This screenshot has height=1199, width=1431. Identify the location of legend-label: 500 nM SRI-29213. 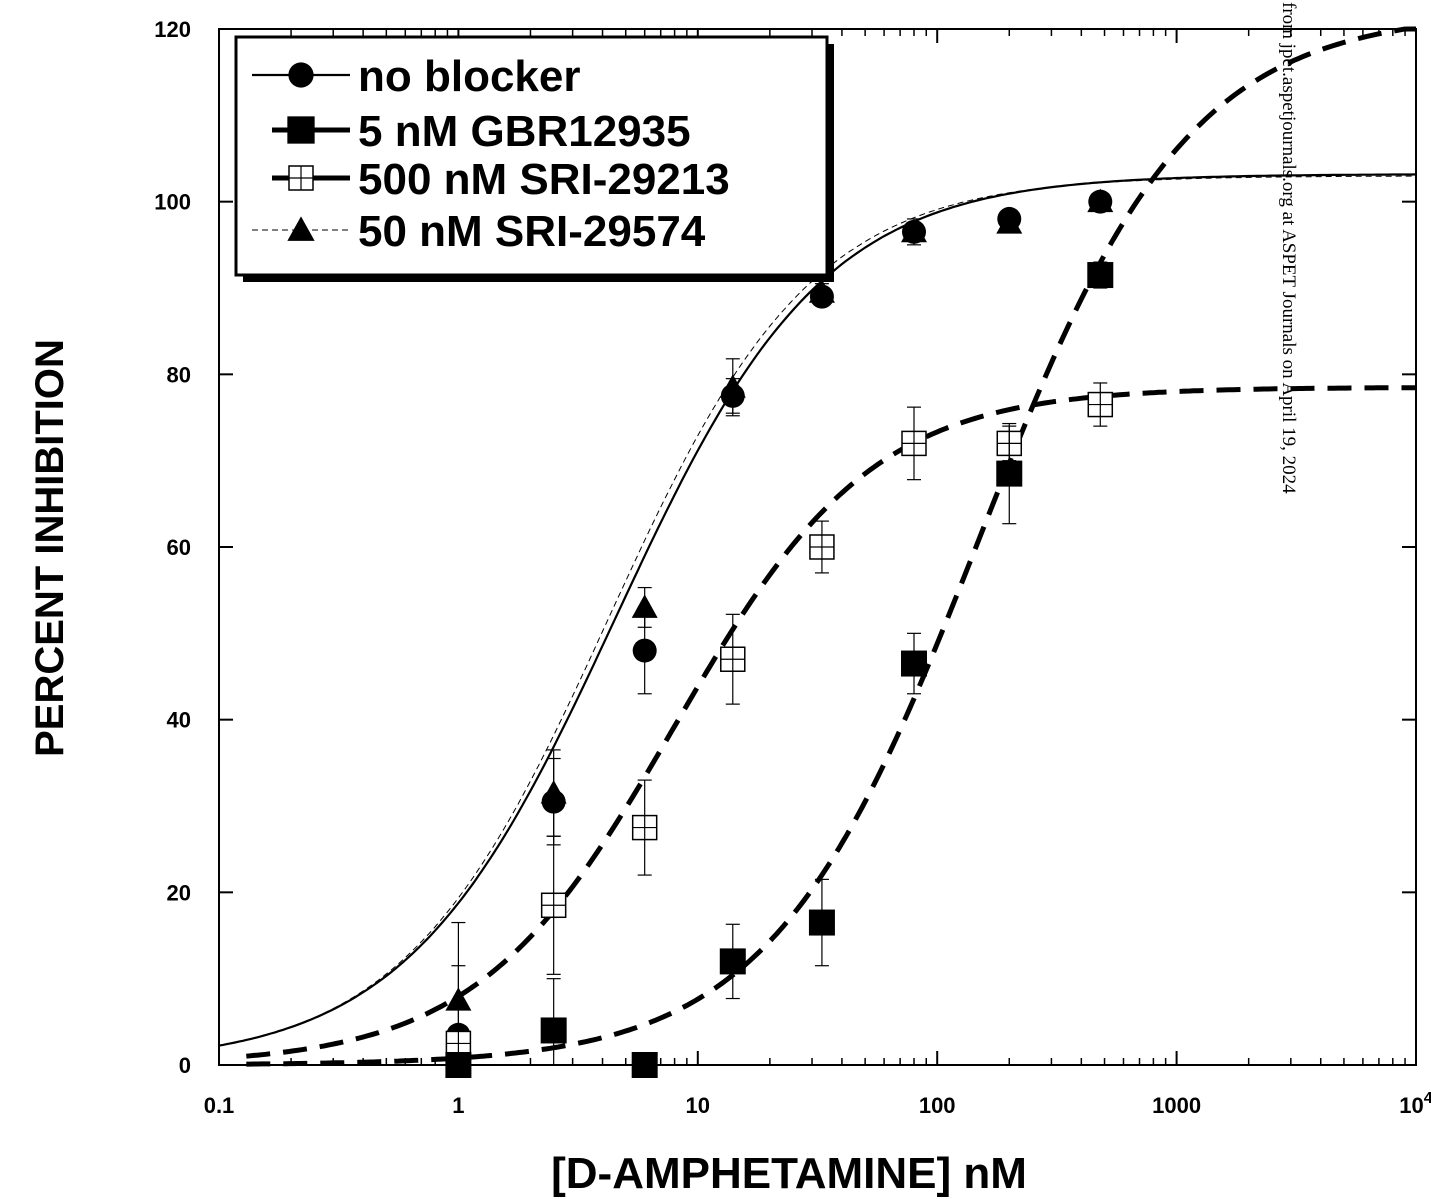
(544, 179).